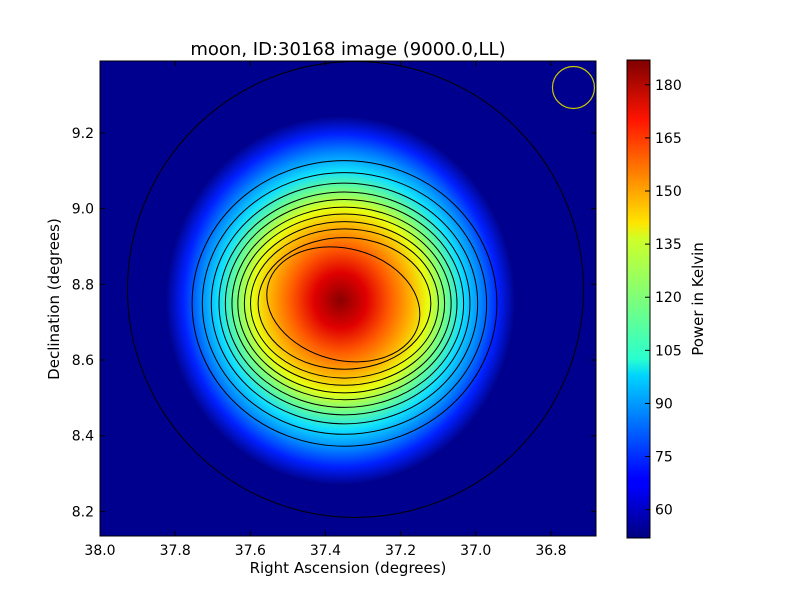 The image size is (800, 600). I want to click on x-tick-label: 37.4, so click(325, 551).